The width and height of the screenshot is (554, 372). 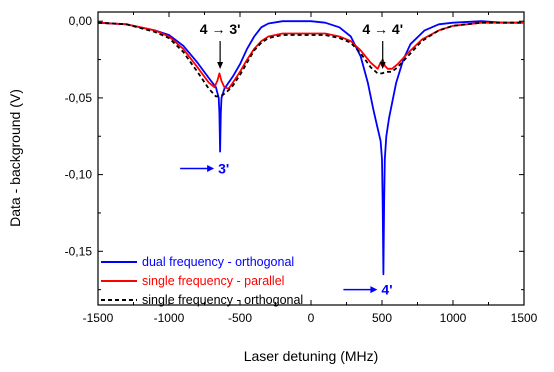 What do you see at coordinates (223, 168) in the screenshot?
I see `peak-label-2: 3'` at bounding box center [223, 168].